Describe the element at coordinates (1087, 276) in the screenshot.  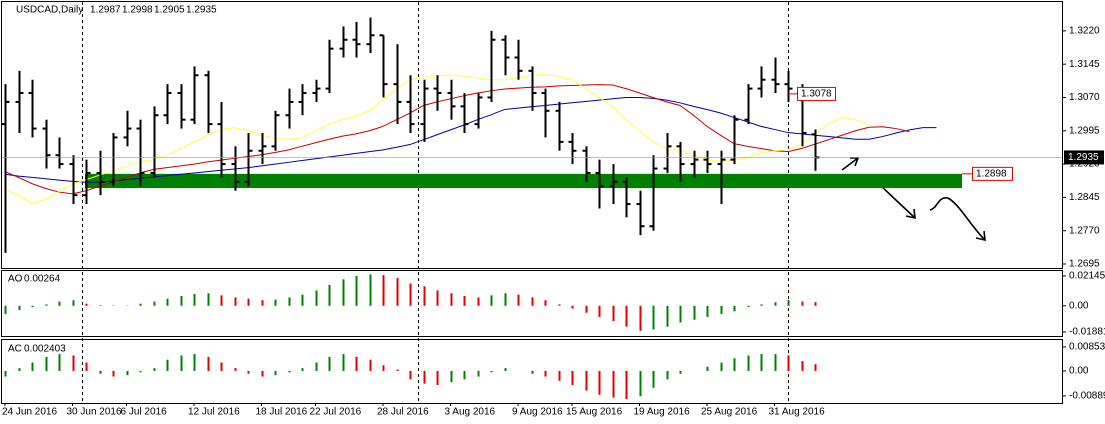
I see `y-tick-label: 0.02145` at that location.